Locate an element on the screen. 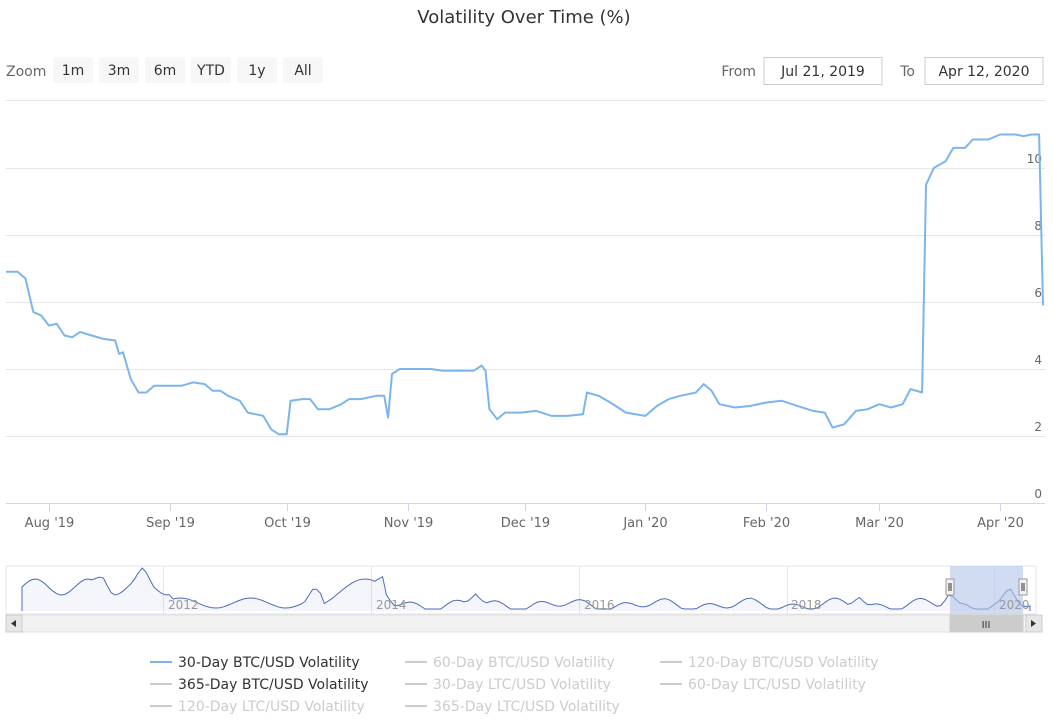  zoom-button-ytd: YTD is located at coordinates (211, 70).